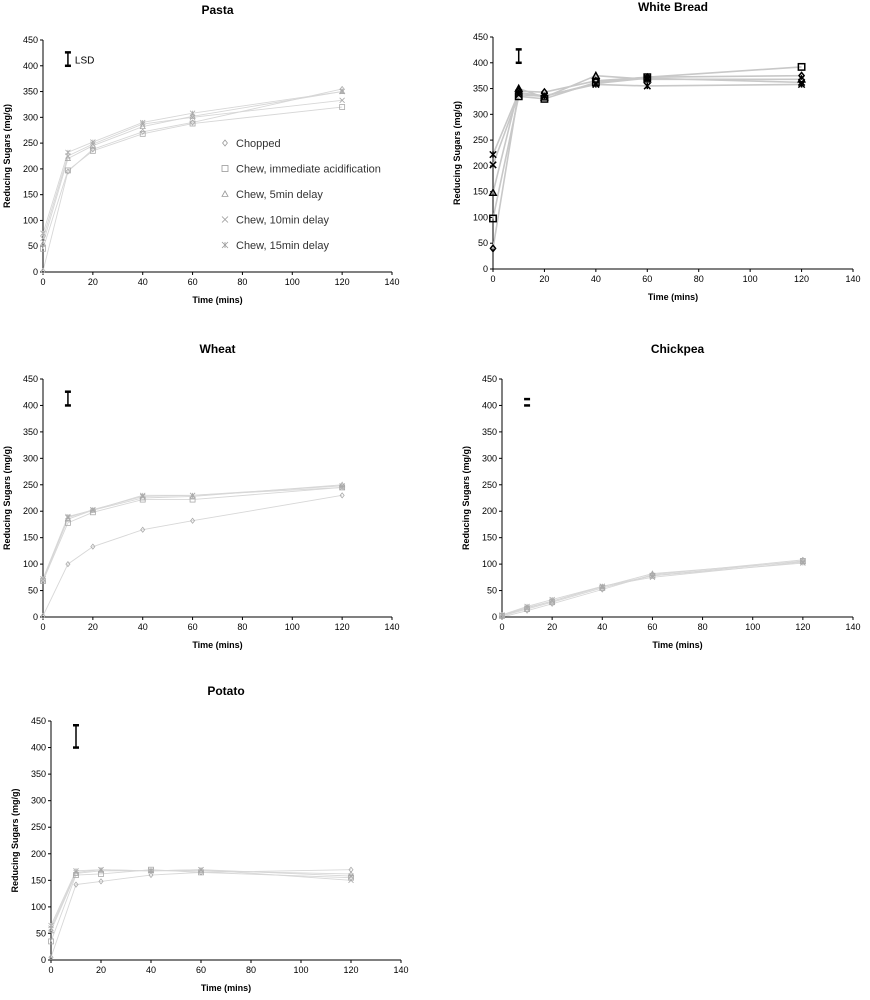 The height and width of the screenshot is (1000, 870). Describe the element at coordinates (218, 349) in the screenshot. I see `chart-title: Wheat` at that location.